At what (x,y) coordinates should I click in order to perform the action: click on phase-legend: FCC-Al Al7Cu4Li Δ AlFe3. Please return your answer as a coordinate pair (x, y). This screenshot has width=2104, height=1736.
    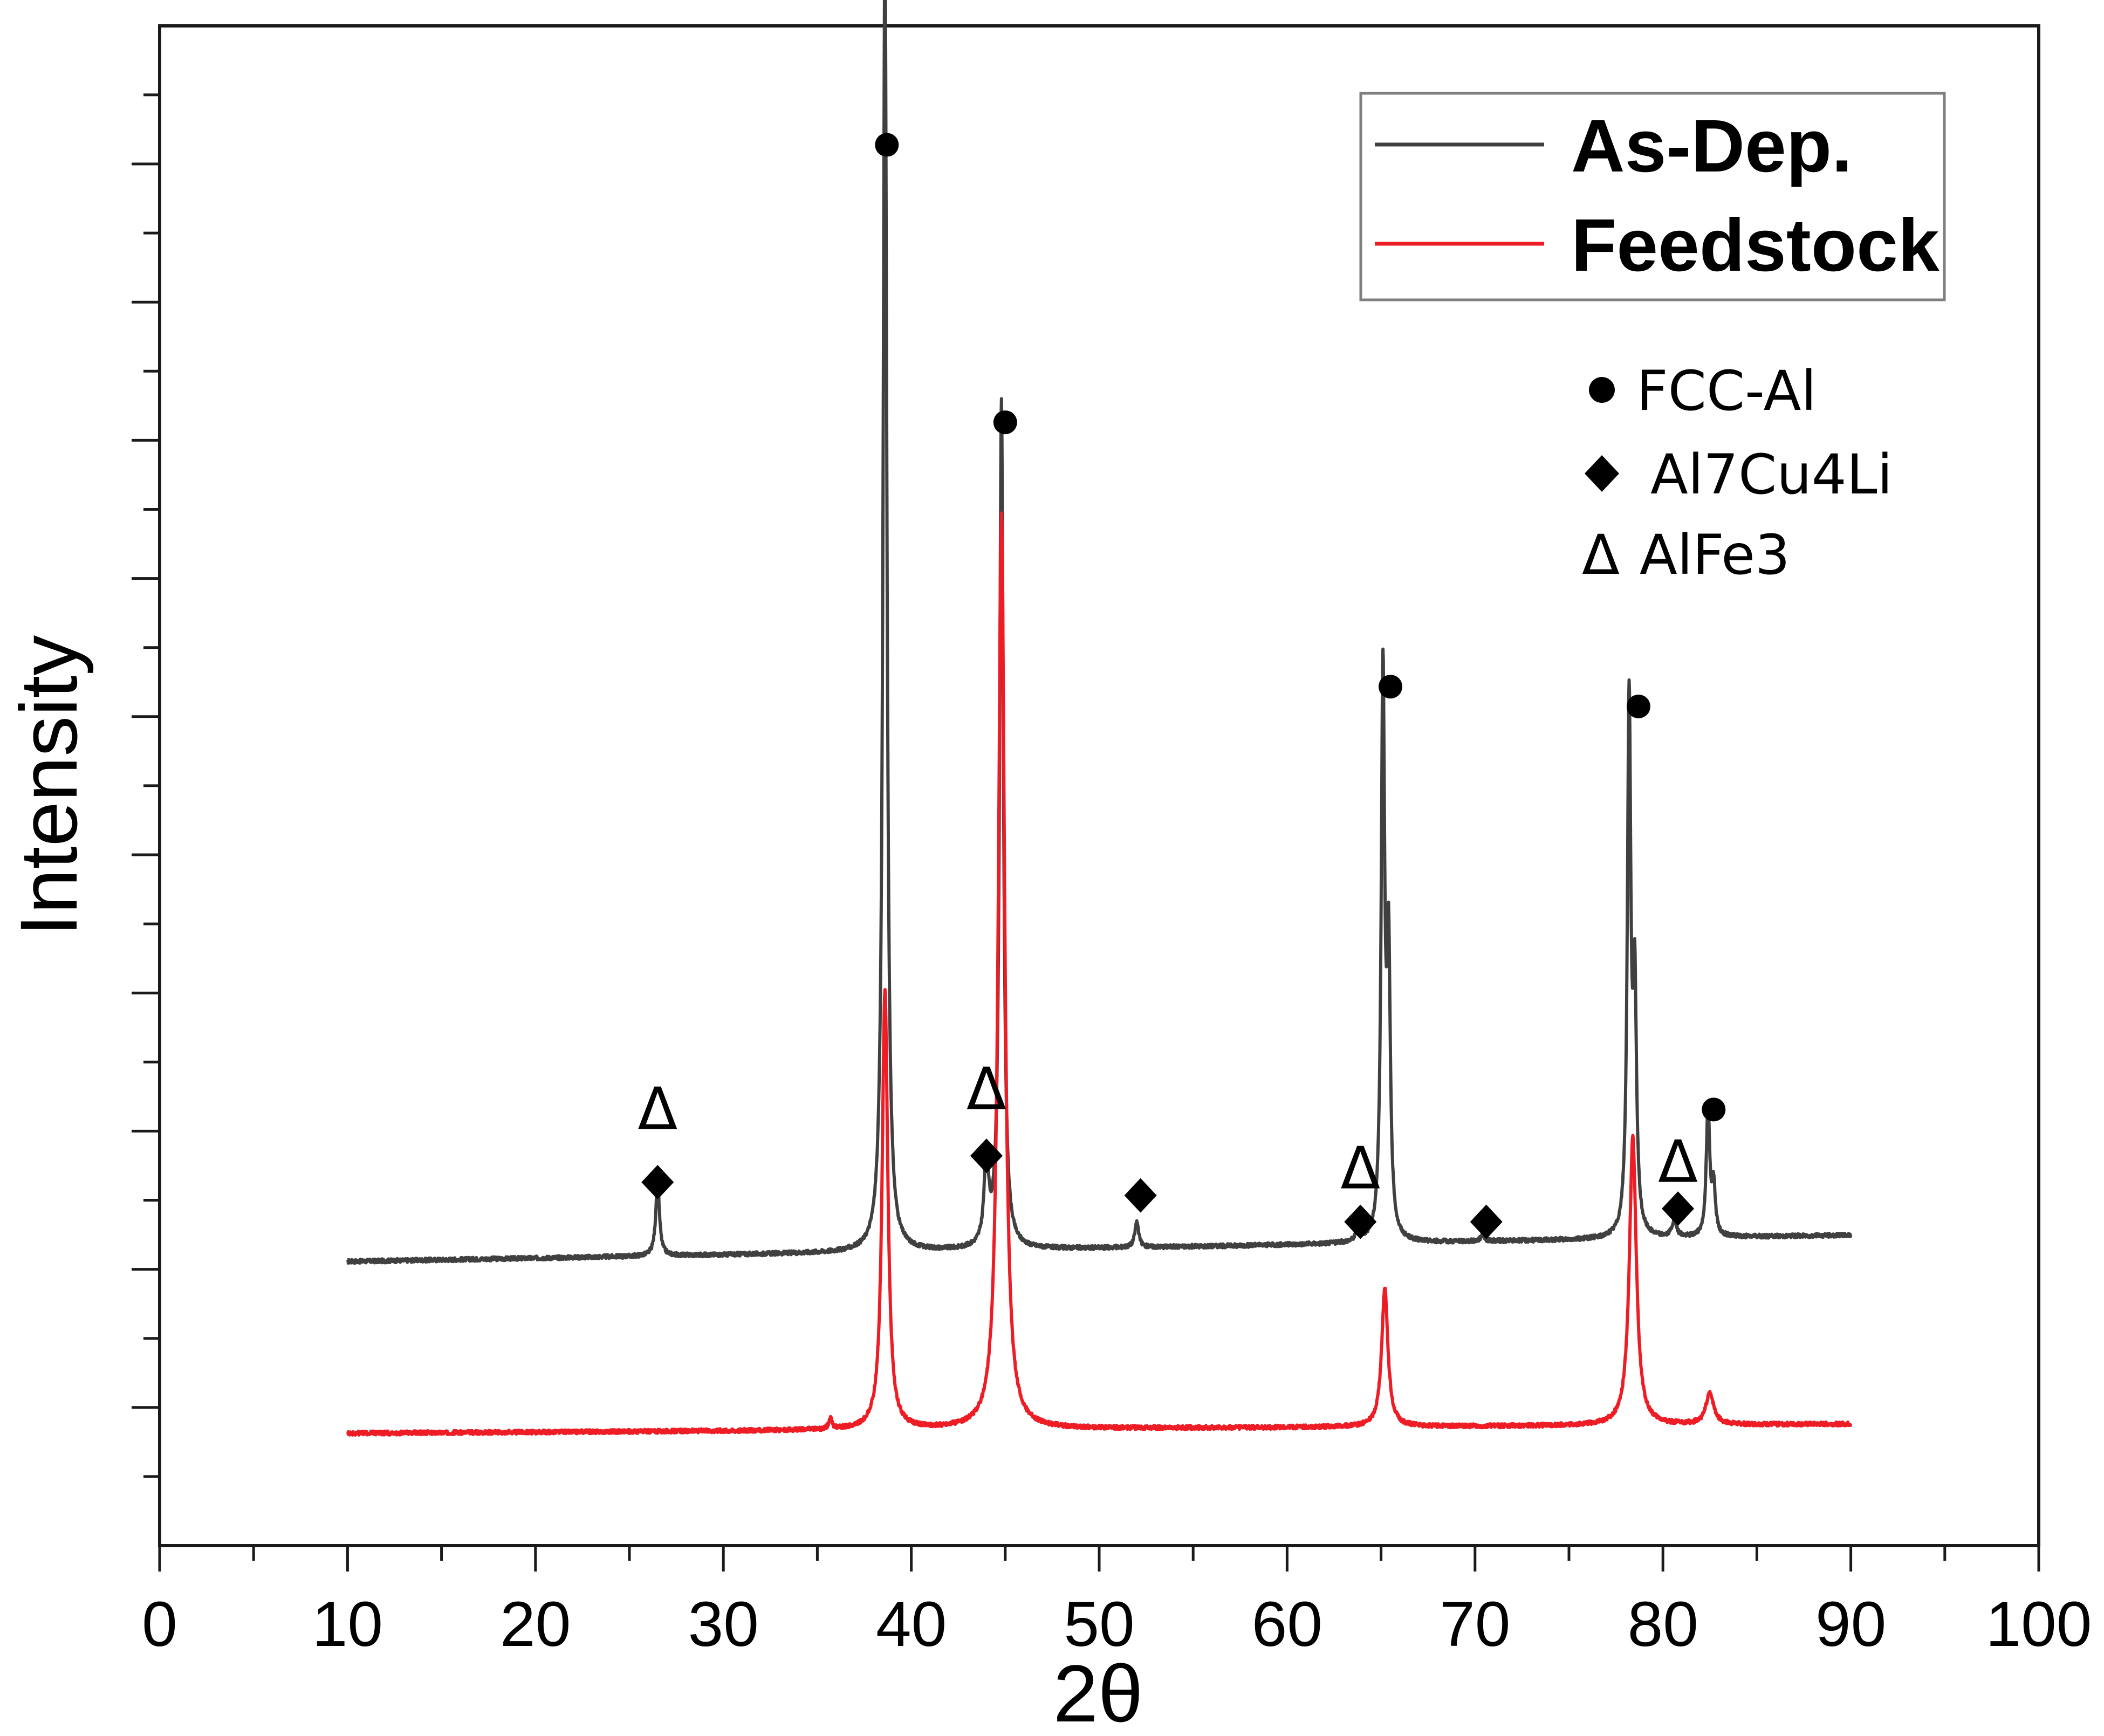
    Looking at the image, I should click on (1738, 473).